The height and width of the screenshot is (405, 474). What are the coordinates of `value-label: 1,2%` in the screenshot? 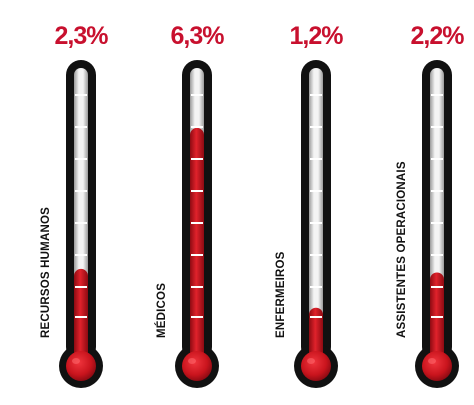 It's located at (317, 36).